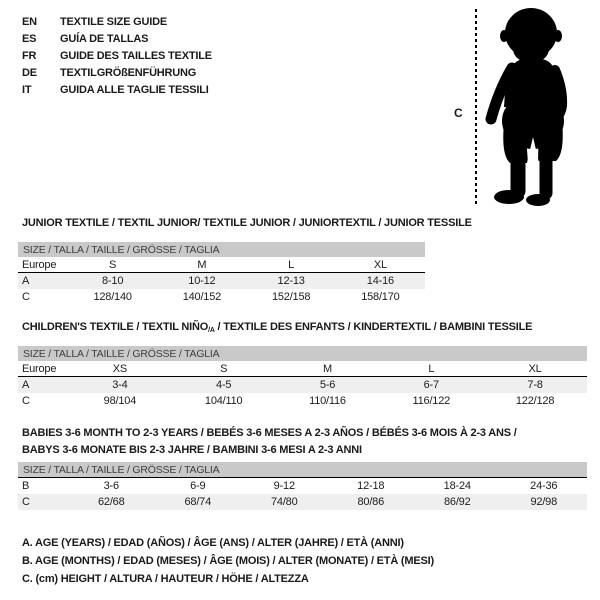  Describe the element at coordinates (544, 502) in the screenshot. I see `height-cell: 92/98` at that location.